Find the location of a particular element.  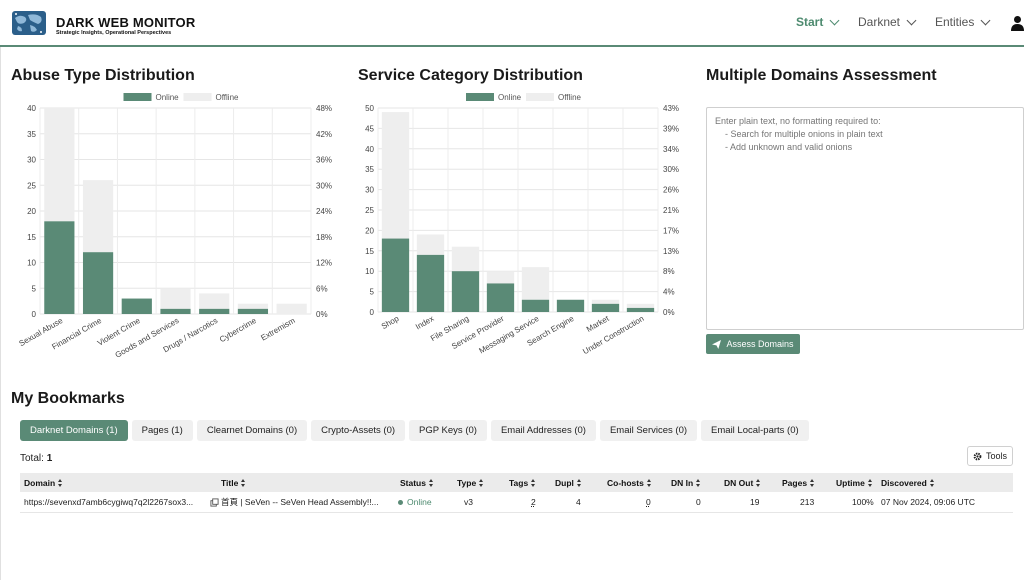

col-discovered-label: Discovered is located at coordinates (904, 482).